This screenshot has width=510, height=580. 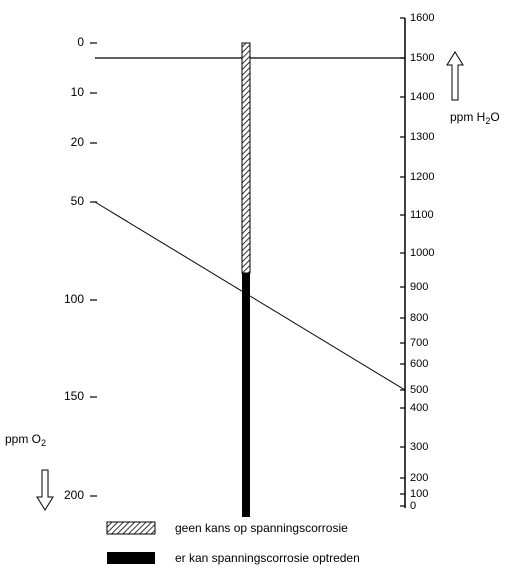 What do you see at coordinates (419, 390) in the screenshot?
I see `right-tick-label: 500` at bounding box center [419, 390].